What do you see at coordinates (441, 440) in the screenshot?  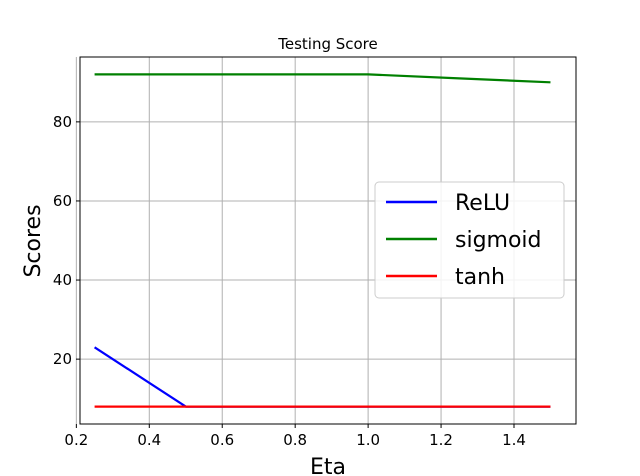 I see `x-tick-label: 1.2` at bounding box center [441, 440].